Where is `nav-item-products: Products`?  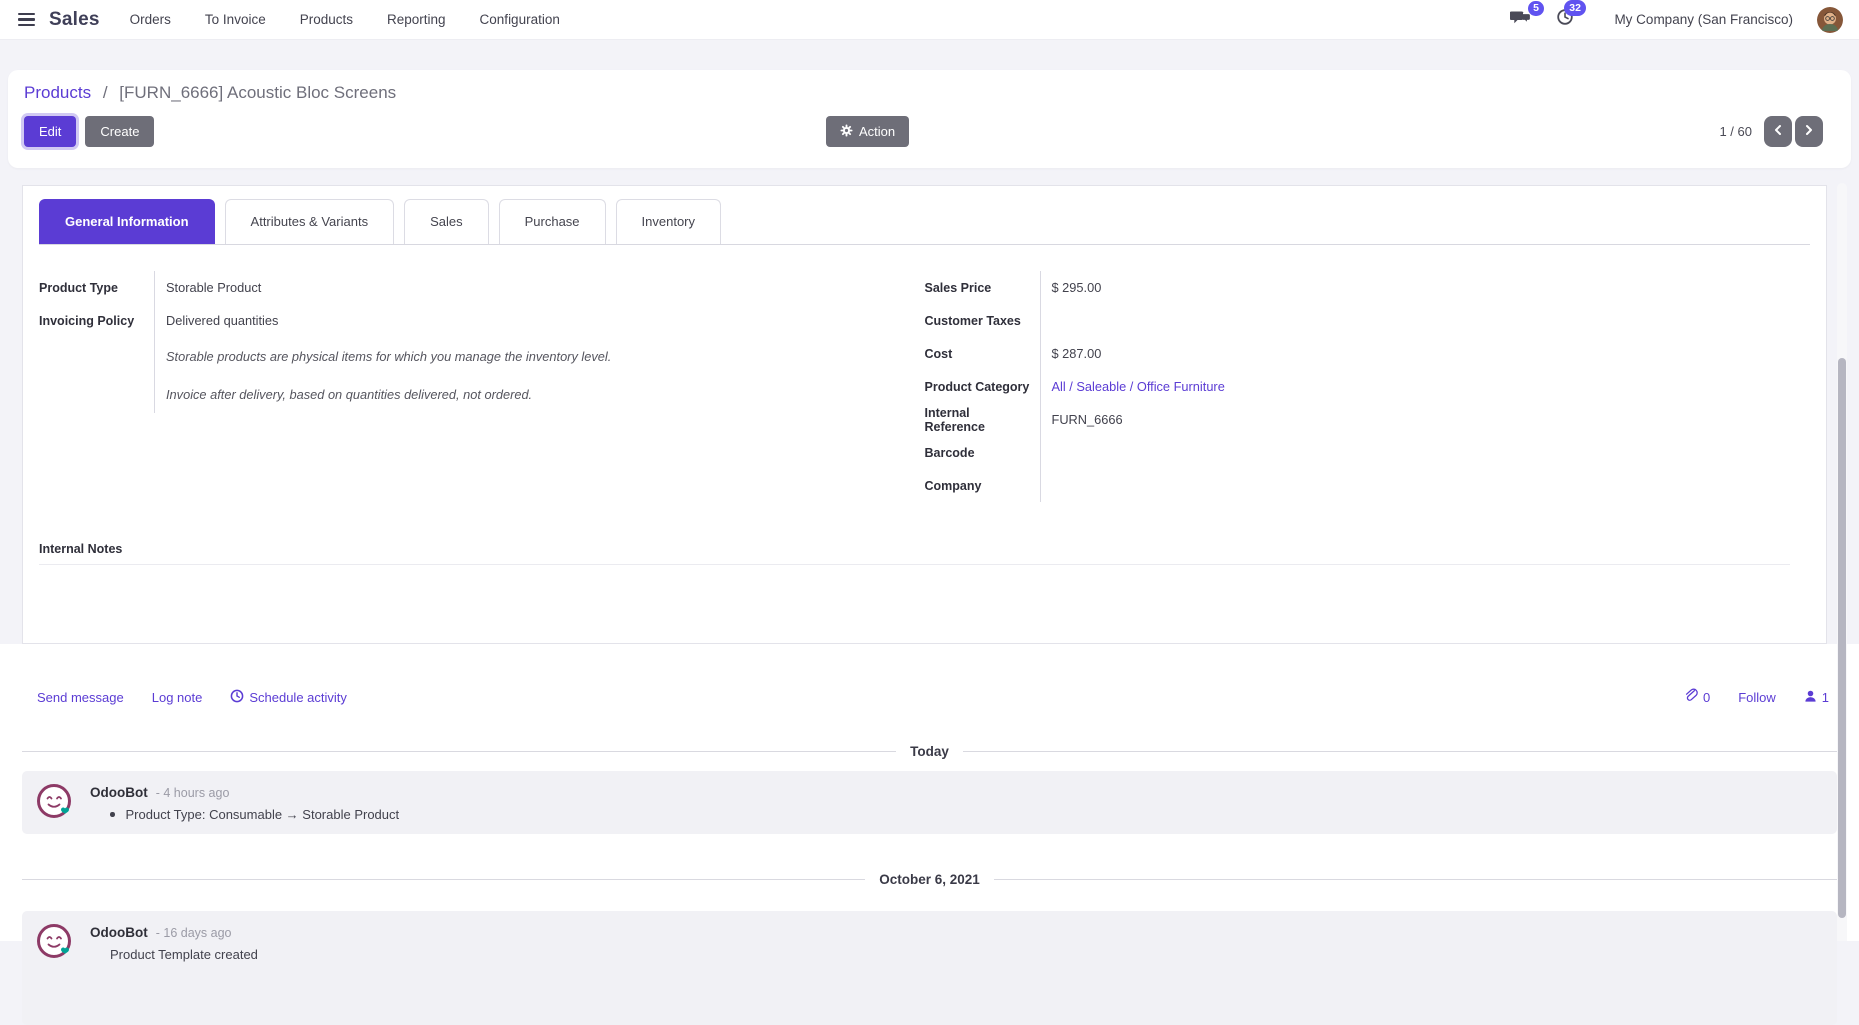
nav-item-products: Products is located at coordinates (326, 19).